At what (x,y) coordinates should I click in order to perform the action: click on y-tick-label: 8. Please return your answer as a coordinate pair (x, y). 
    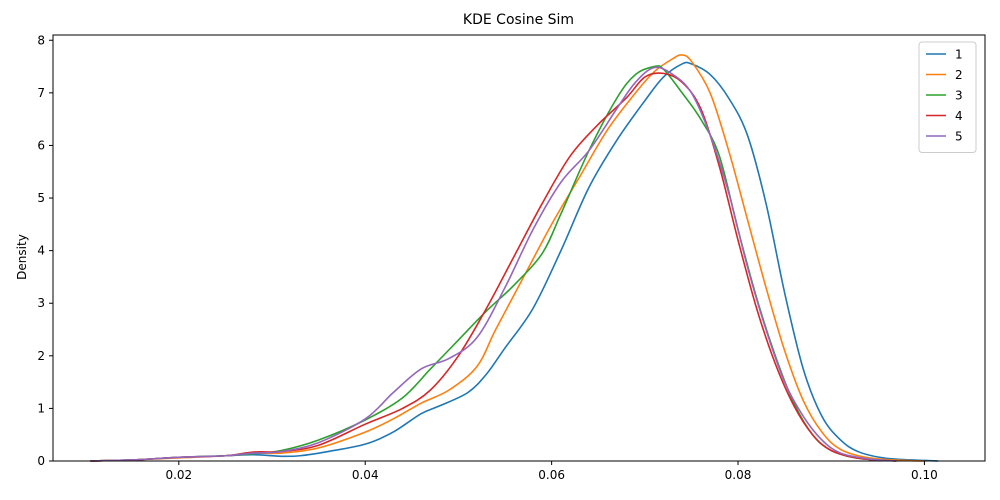
    Looking at the image, I should click on (41, 40).